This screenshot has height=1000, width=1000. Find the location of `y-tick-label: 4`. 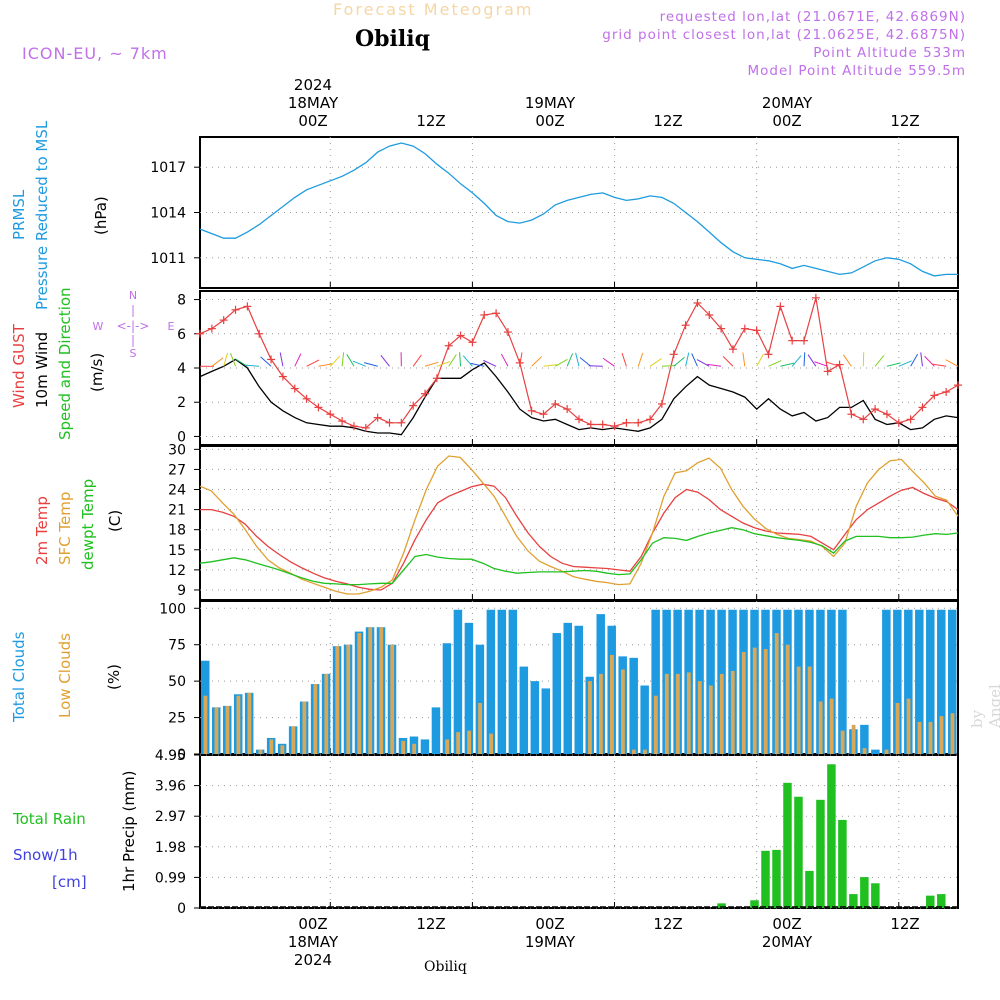

y-tick-label: 4 is located at coordinates (181, 369).